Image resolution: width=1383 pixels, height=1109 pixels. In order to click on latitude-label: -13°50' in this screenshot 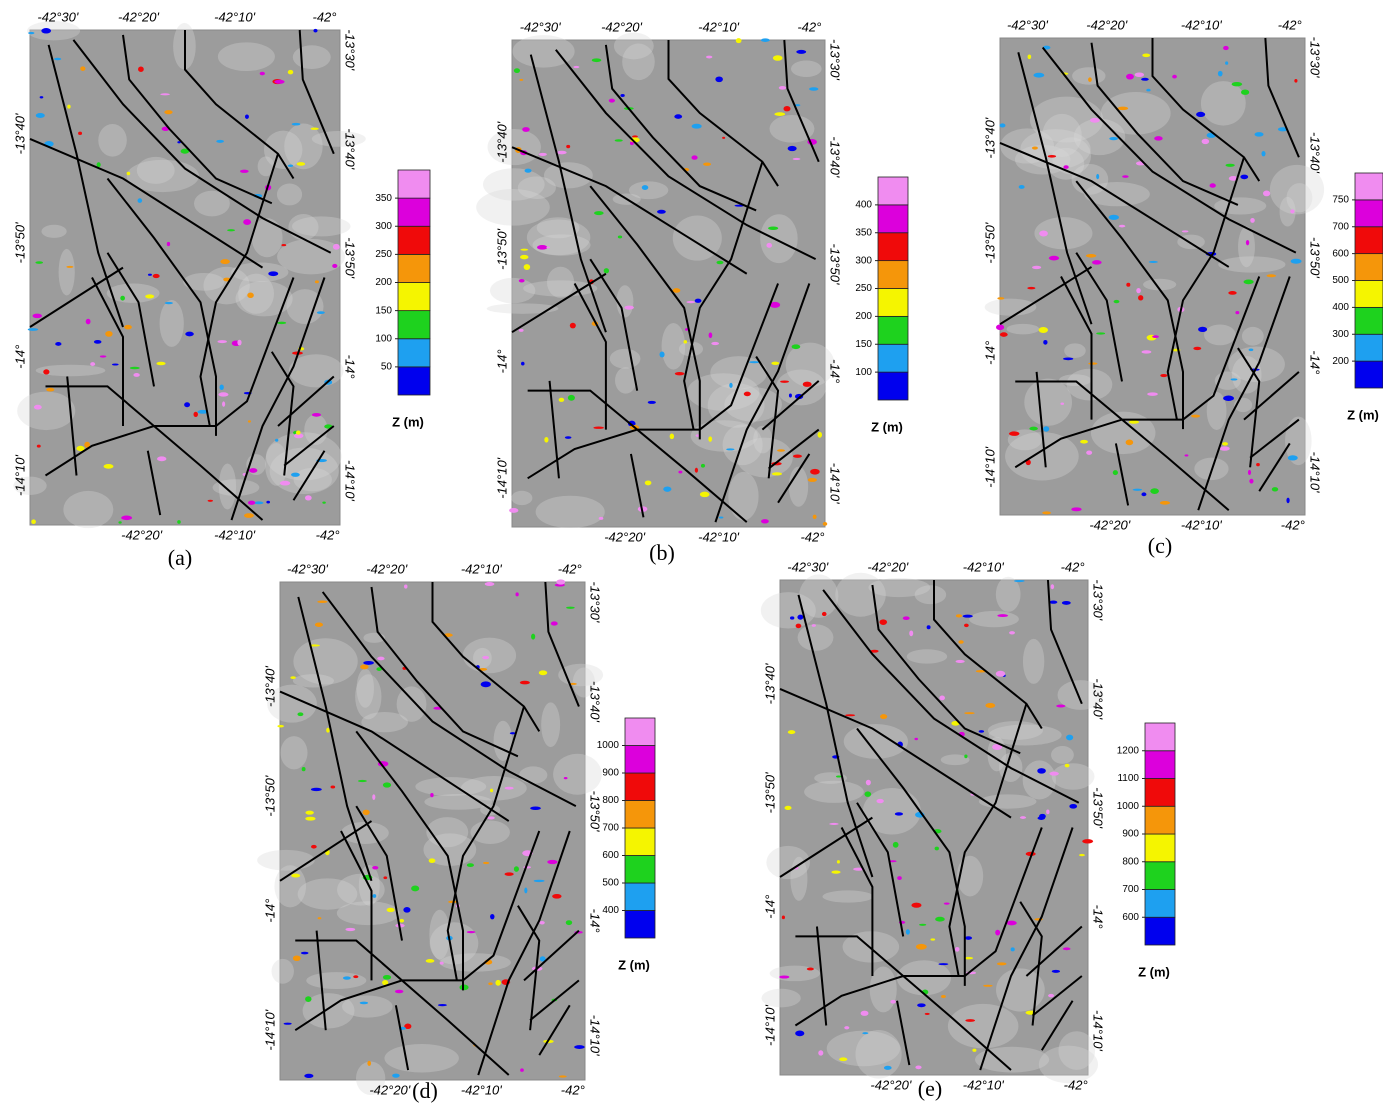, I will do `click(501, 248)`.